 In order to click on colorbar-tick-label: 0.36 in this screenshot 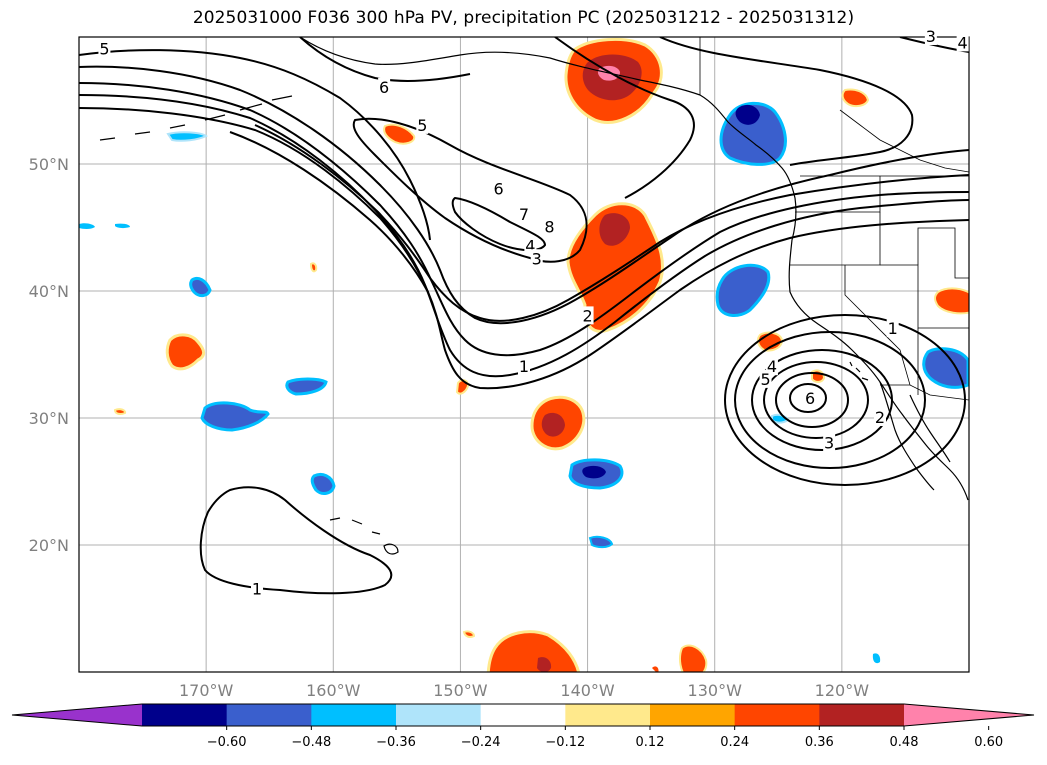, I will do `click(819, 742)`.